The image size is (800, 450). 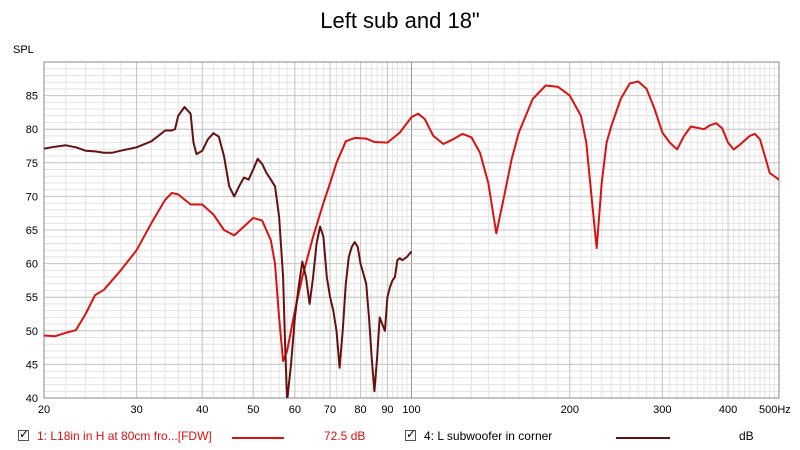 I want to click on y-tick-label: 80, so click(x=32, y=130).